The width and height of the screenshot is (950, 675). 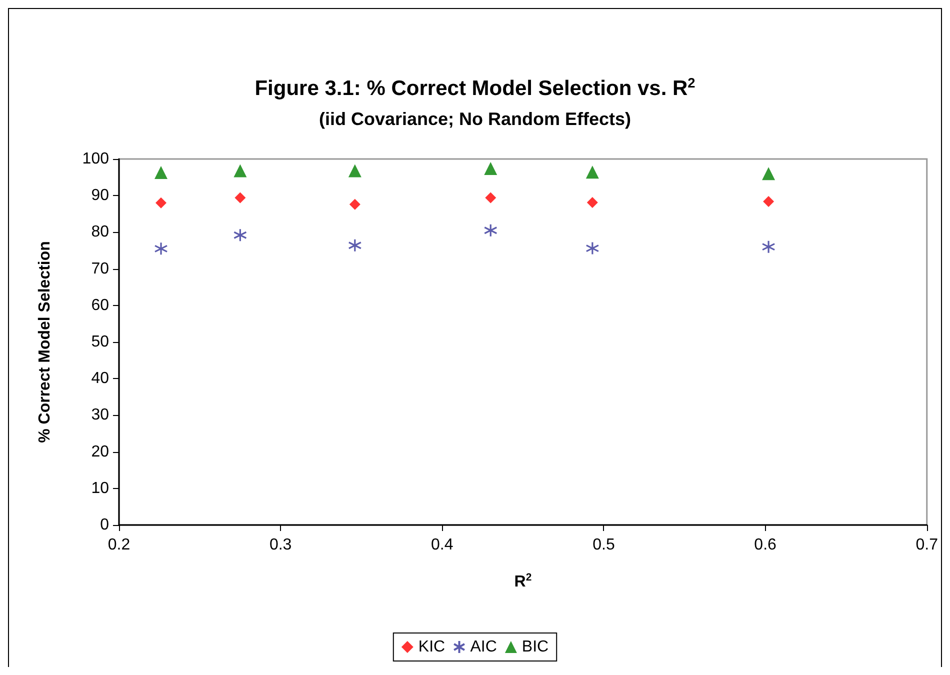 I want to click on legend-label: KIC, so click(x=432, y=647).